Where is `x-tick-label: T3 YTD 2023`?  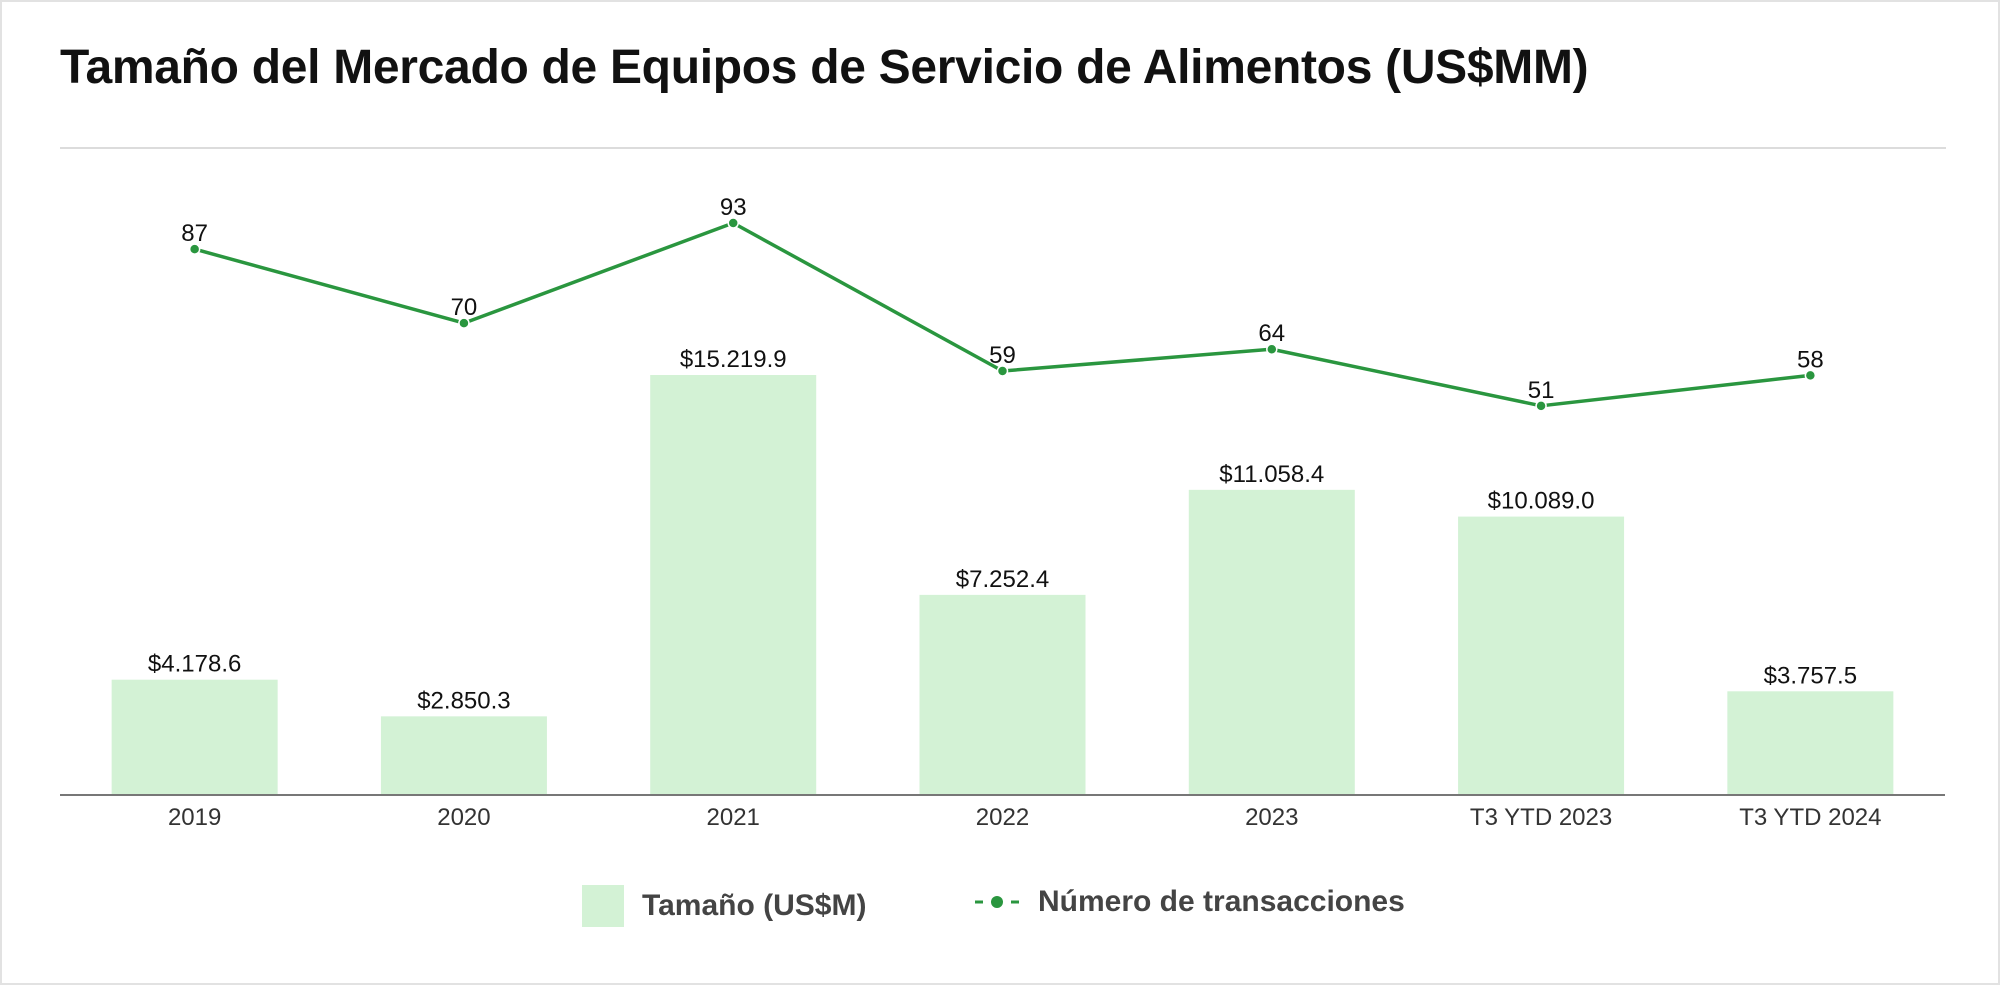 x-tick-label: T3 YTD 2023 is located at coordinates (1541, 817).